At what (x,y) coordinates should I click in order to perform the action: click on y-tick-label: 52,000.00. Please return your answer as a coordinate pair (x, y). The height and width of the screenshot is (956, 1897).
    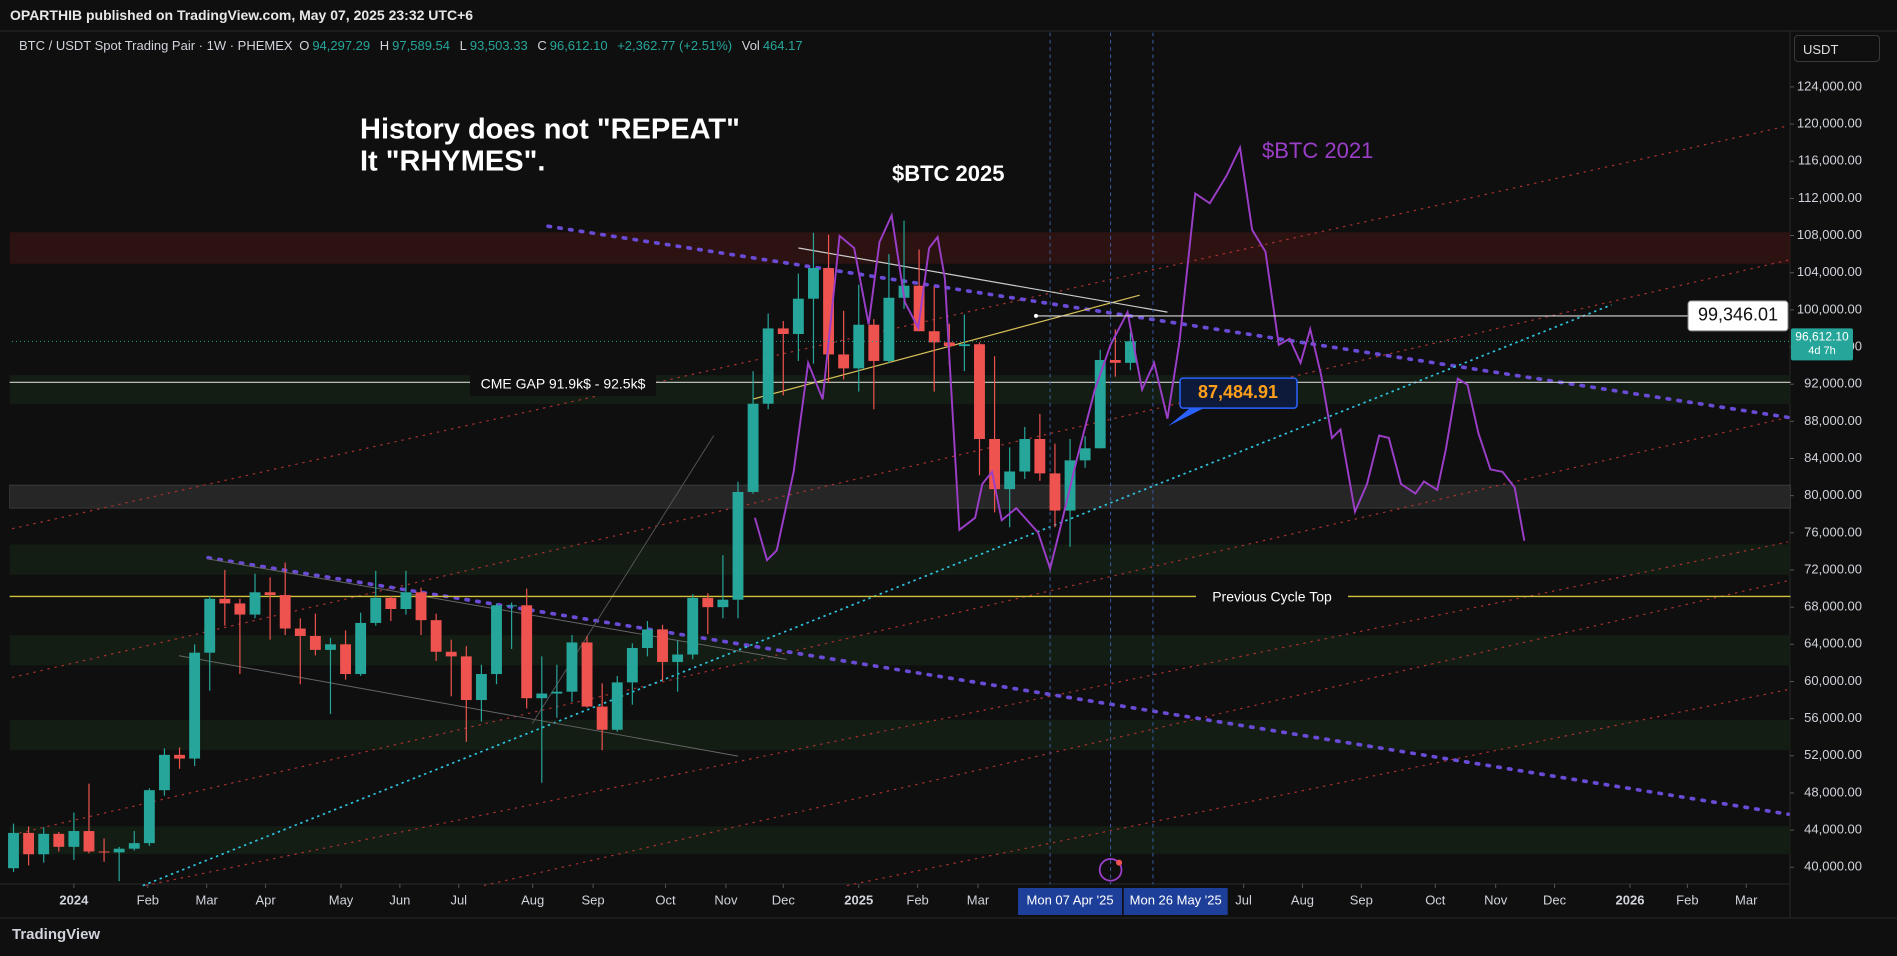
    Looking at the image, I should click on (1833, 754).